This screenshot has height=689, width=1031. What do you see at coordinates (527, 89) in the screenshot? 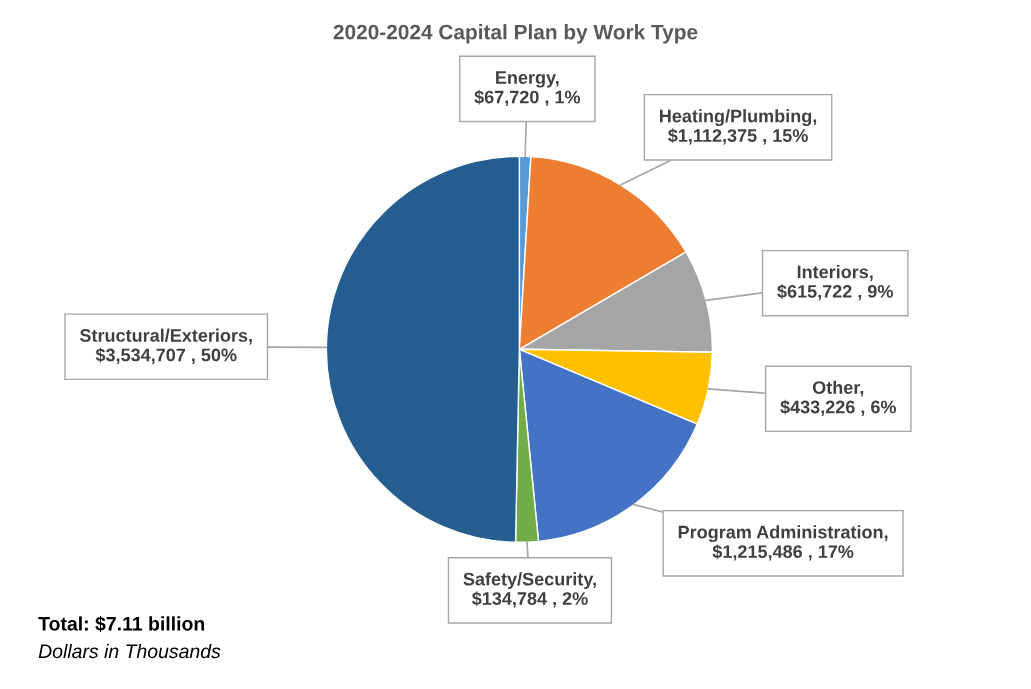
I see `slice-label: Energy, $67,720 , 1%` at bounding box center [527, 89].